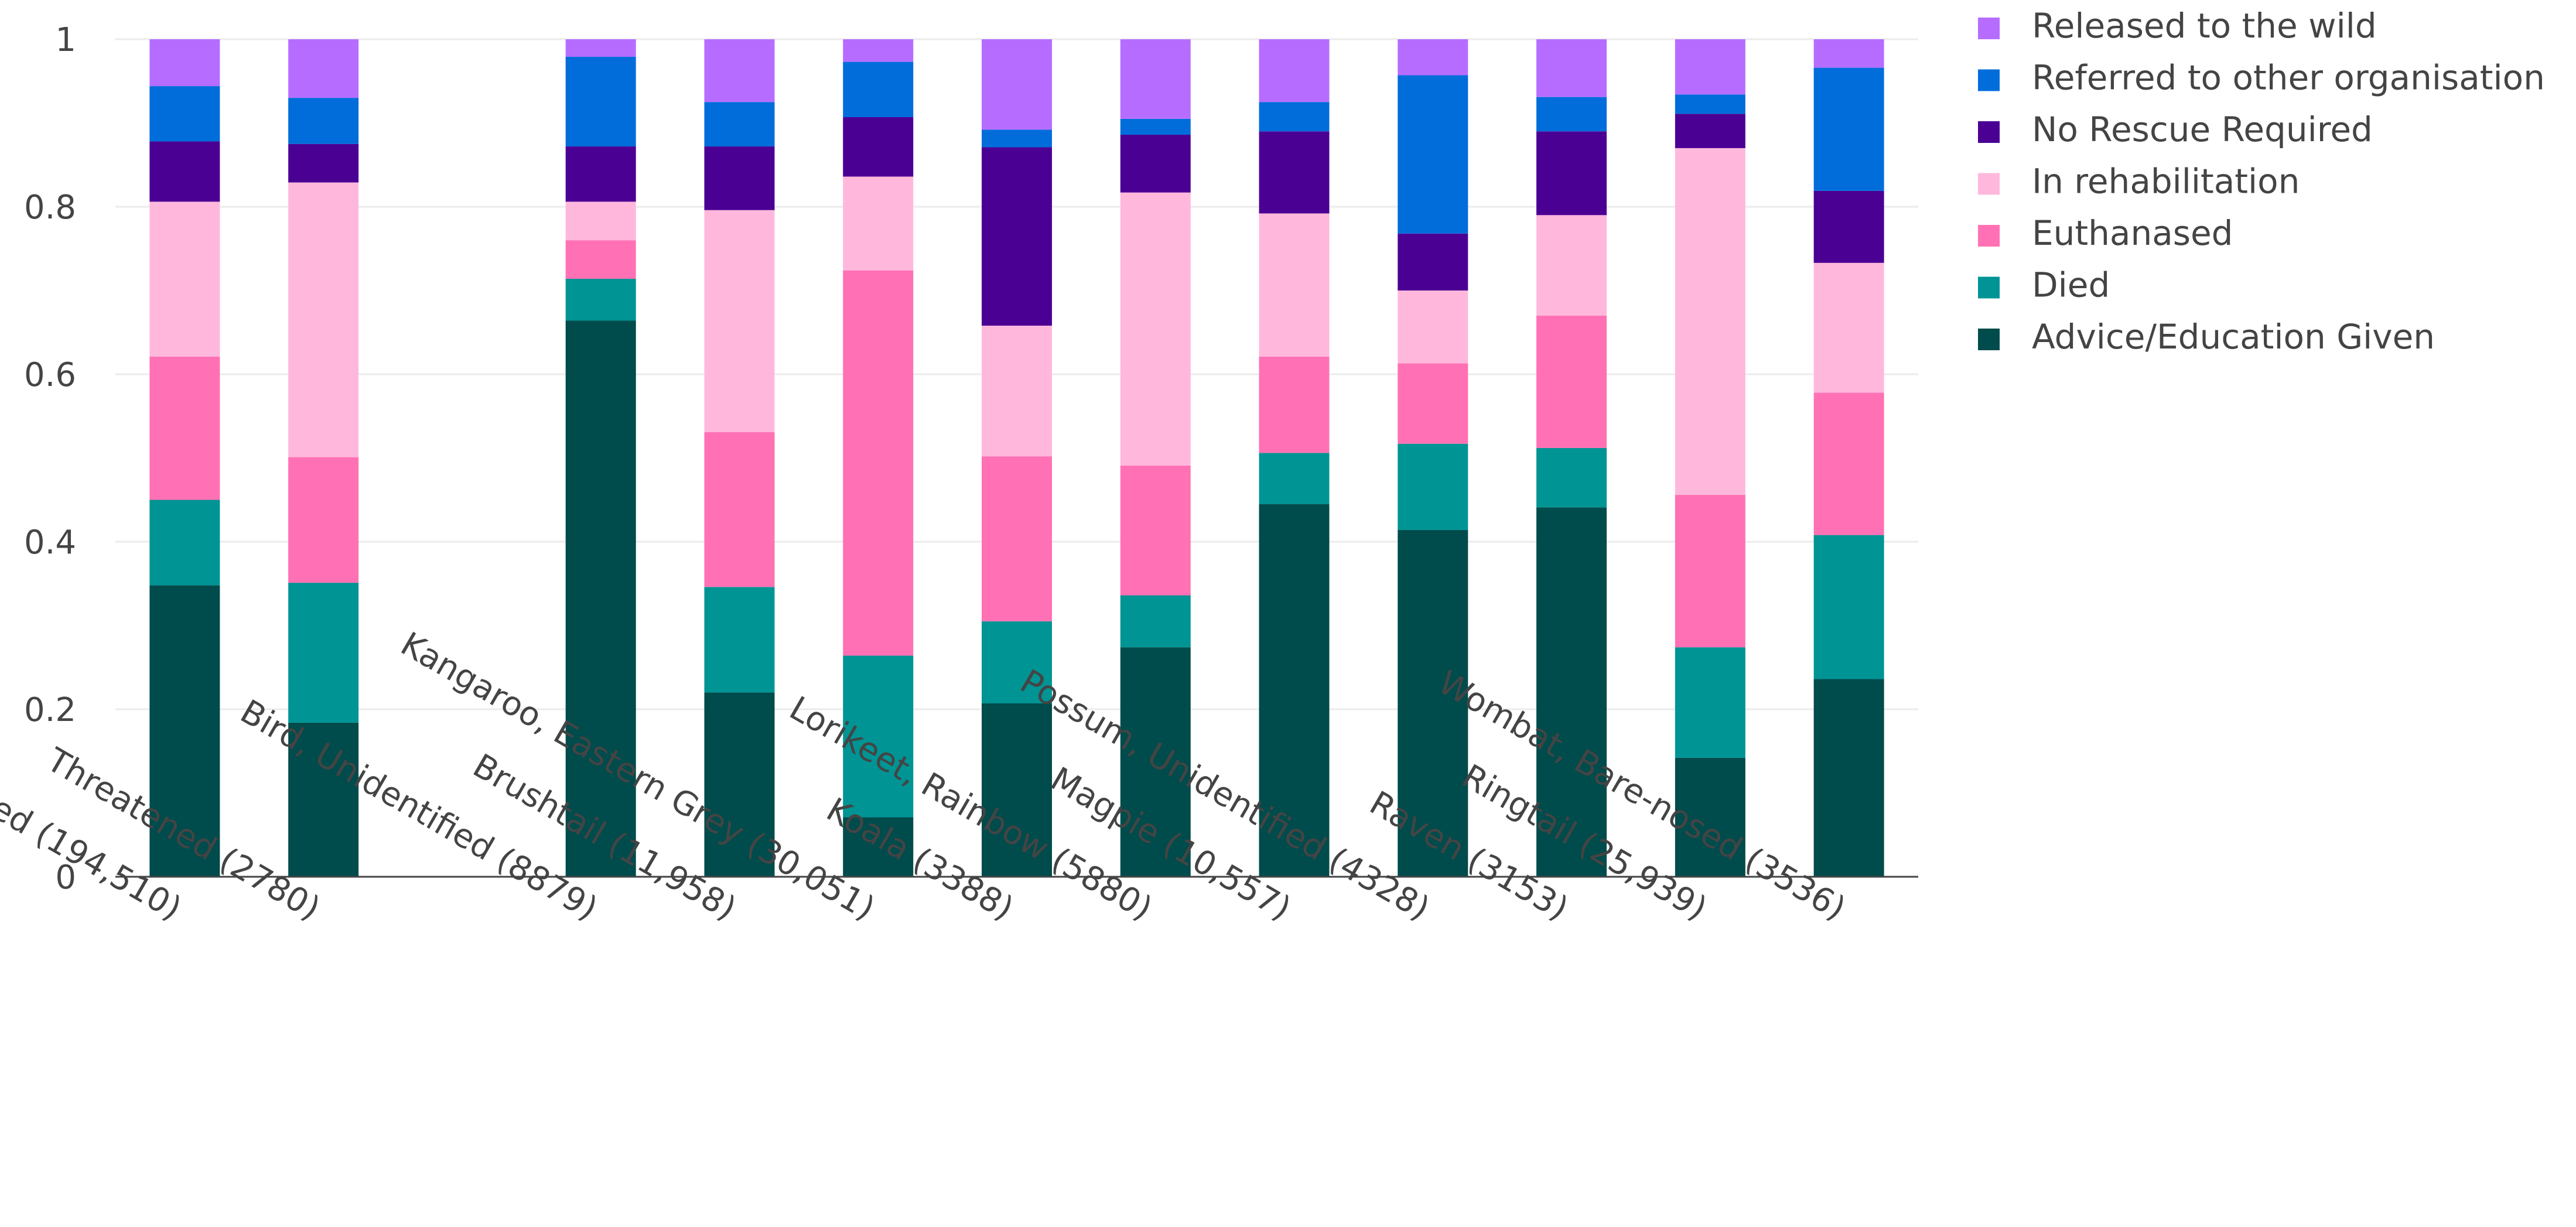 This screenshot has height=1227, width=2576. I want to click on legend-item-in-rehabilitation: In rehabilitation, so click(2139, 181).